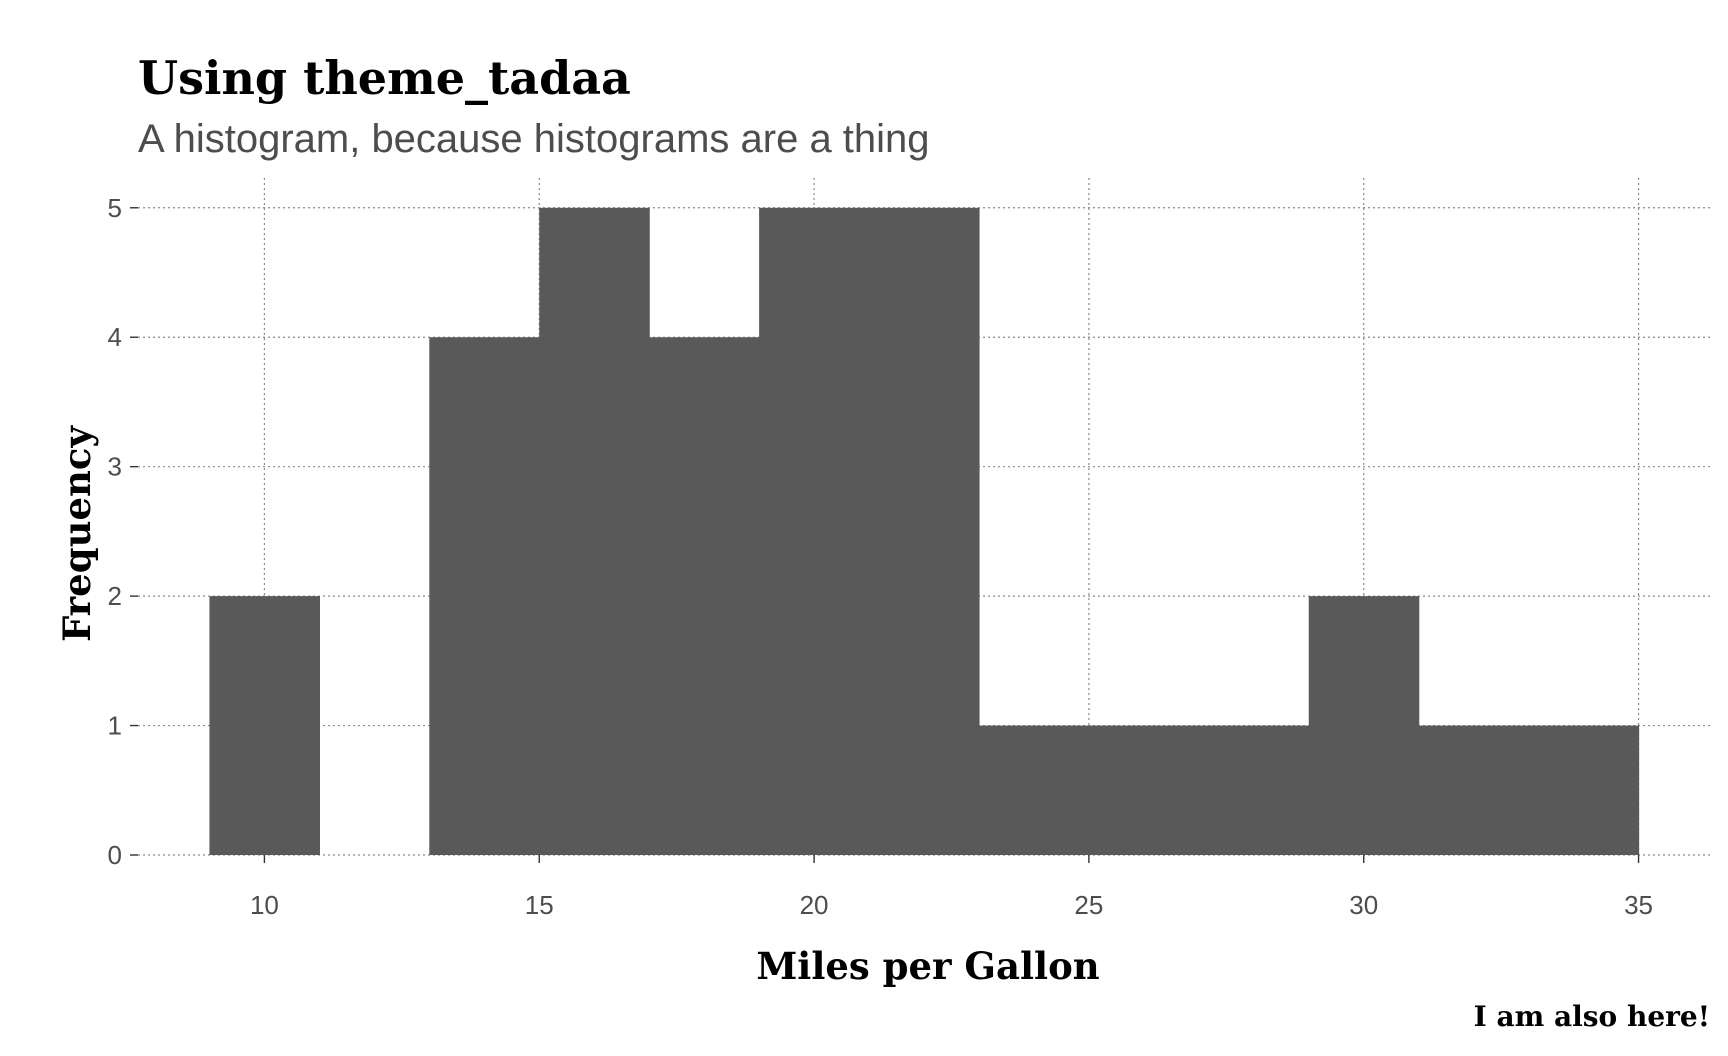 The height and width of the screenshot is (1056, 1728). Describe the element at coordinates (1638, 905) in the screenshot. I see `x-tick-label: 35` at that location.